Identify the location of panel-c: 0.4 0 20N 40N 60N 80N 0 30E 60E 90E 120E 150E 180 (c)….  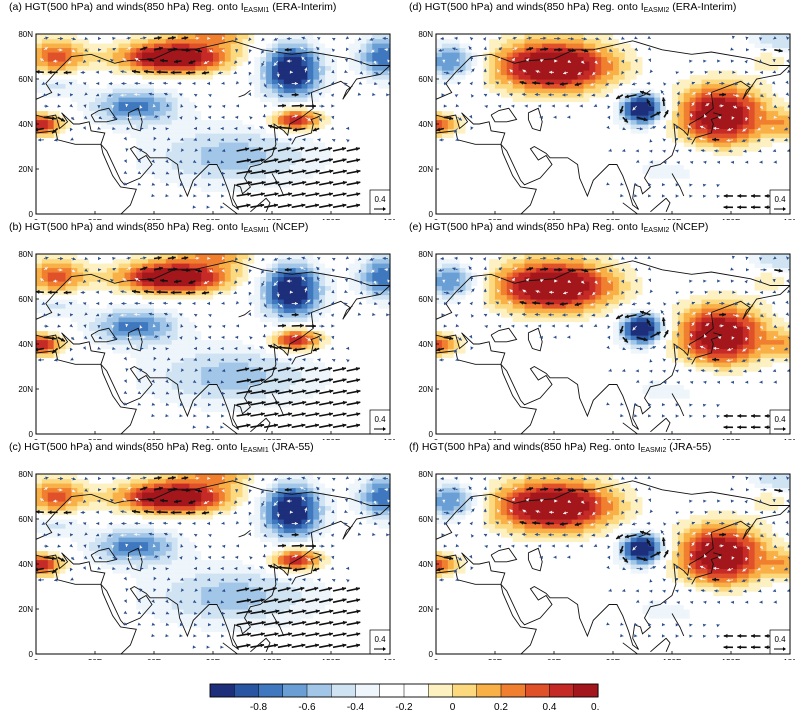
(197, 550).